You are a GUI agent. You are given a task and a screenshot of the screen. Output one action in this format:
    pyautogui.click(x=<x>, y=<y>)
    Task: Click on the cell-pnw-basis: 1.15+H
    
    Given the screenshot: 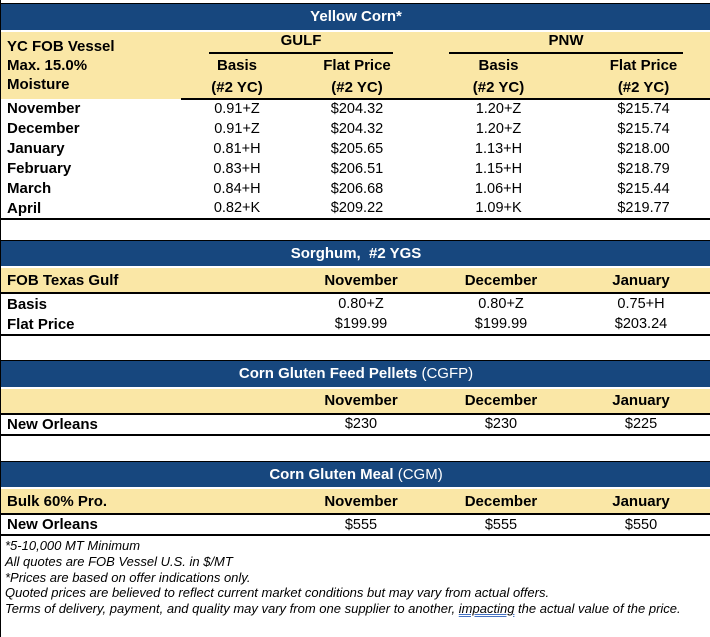 What is the action you would take?
    pyautogui.click(x=498, y=168)
    